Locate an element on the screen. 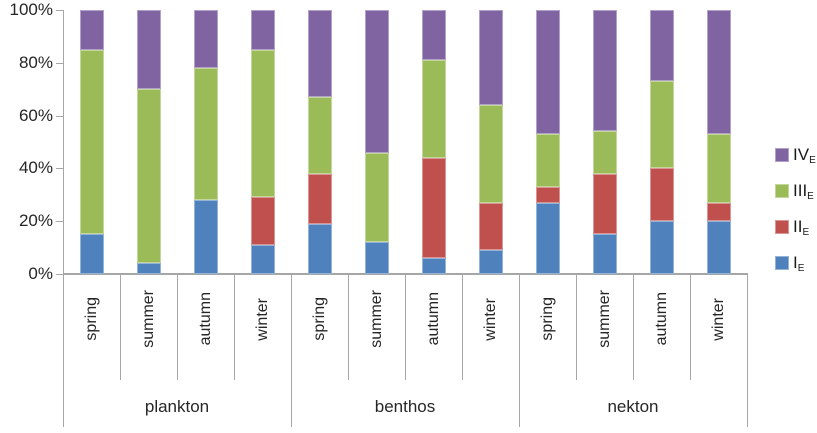 The height and width of the screenshot is (433, 817). legend-label-text: III is located at coordinates (800, 190).